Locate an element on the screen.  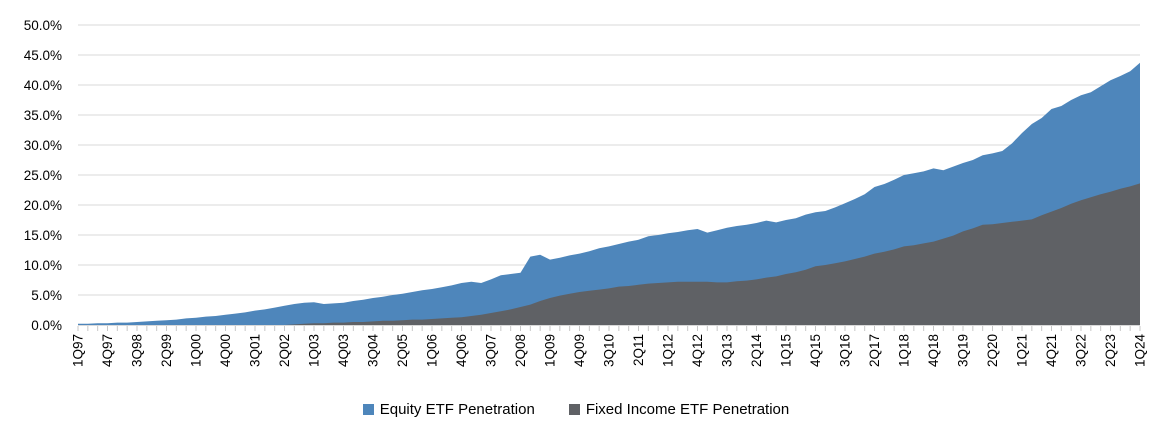
x-axis-label: 4Q15 is located at coordinates (815, 350).